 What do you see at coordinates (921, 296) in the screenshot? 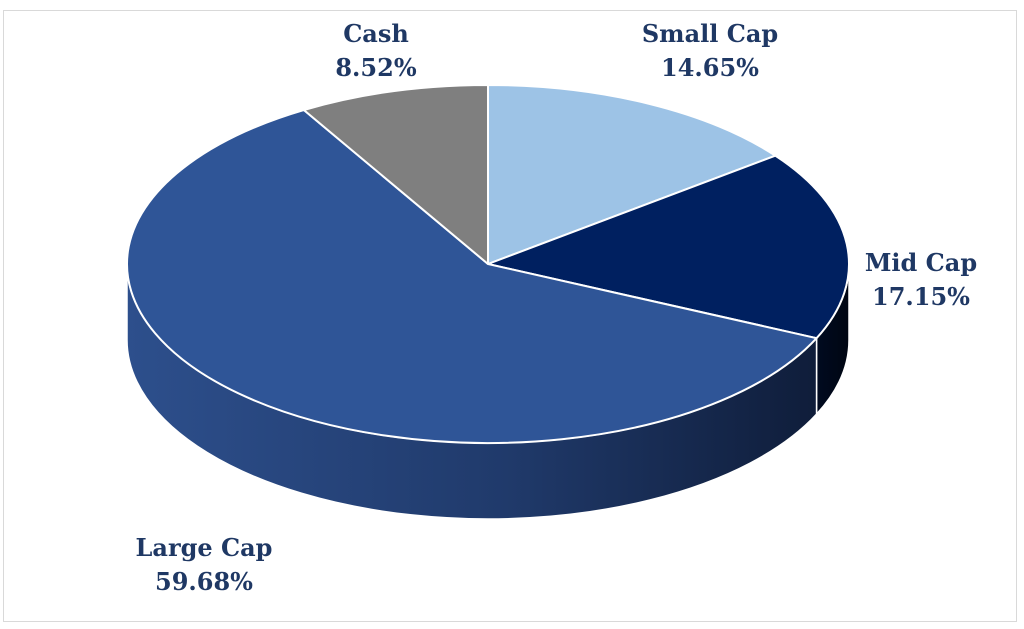
I see `data-label-value: 17.15%` at bounding box center [921, 296].